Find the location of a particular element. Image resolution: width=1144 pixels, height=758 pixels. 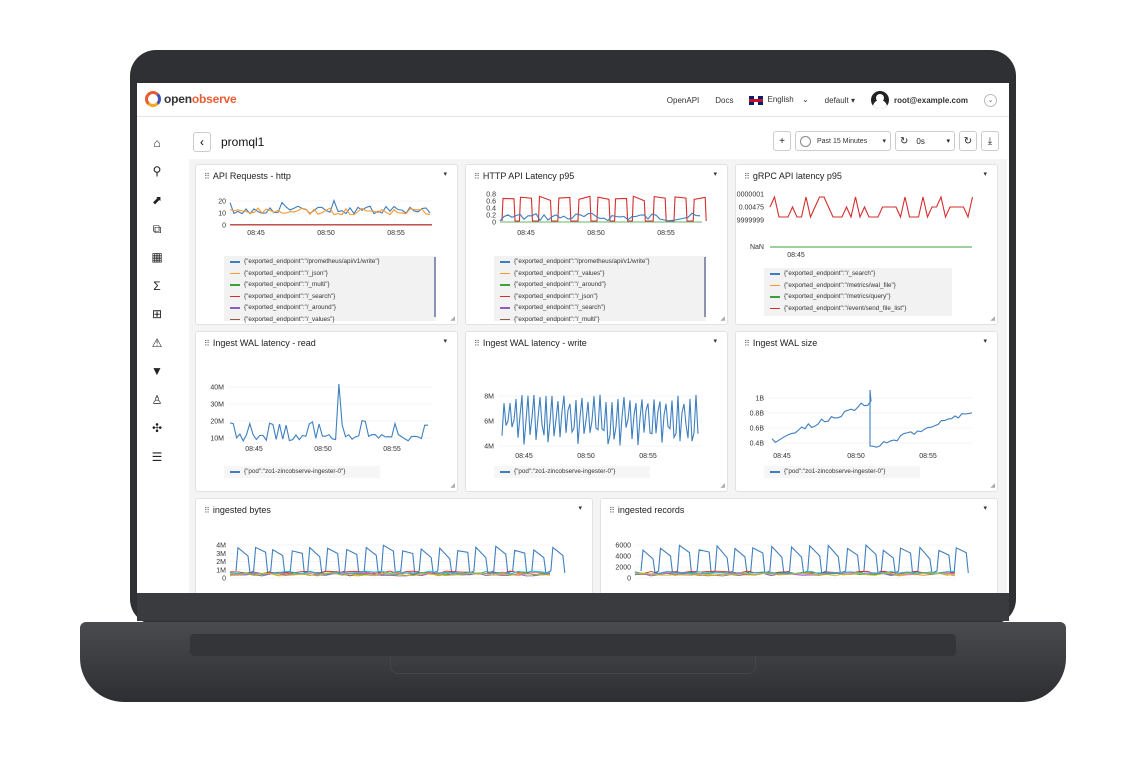

x-tick-label: 08:50 is located at coordinates (856, 456).